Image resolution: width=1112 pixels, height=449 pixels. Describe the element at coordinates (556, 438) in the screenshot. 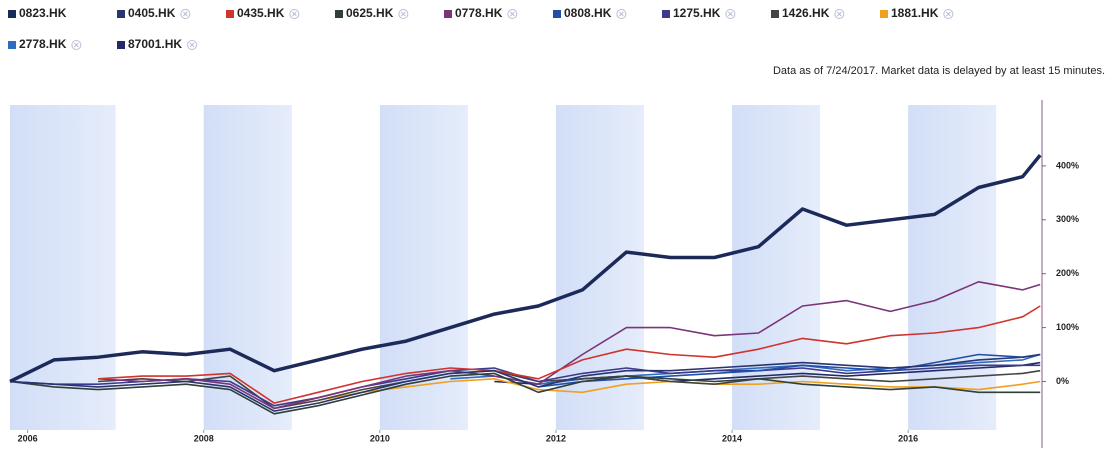

I see `x-tick-label: 2012` at that location.